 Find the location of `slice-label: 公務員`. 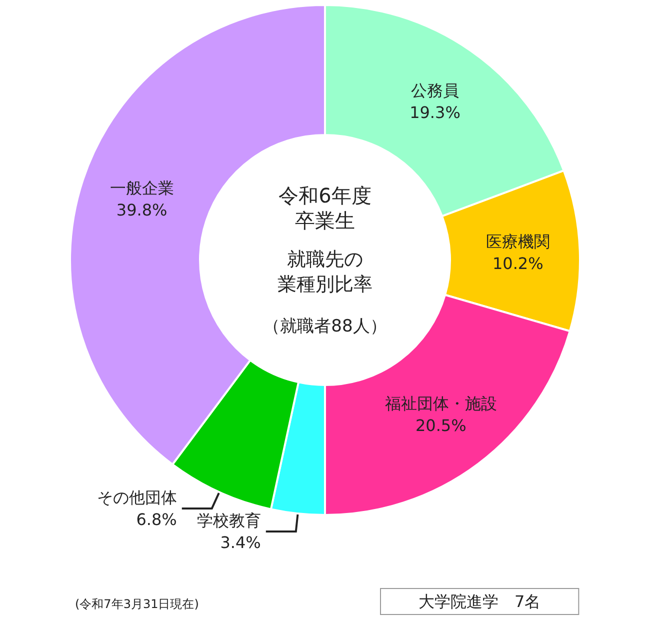

slice-label: 公務員 is located at coordinates (434, 90).